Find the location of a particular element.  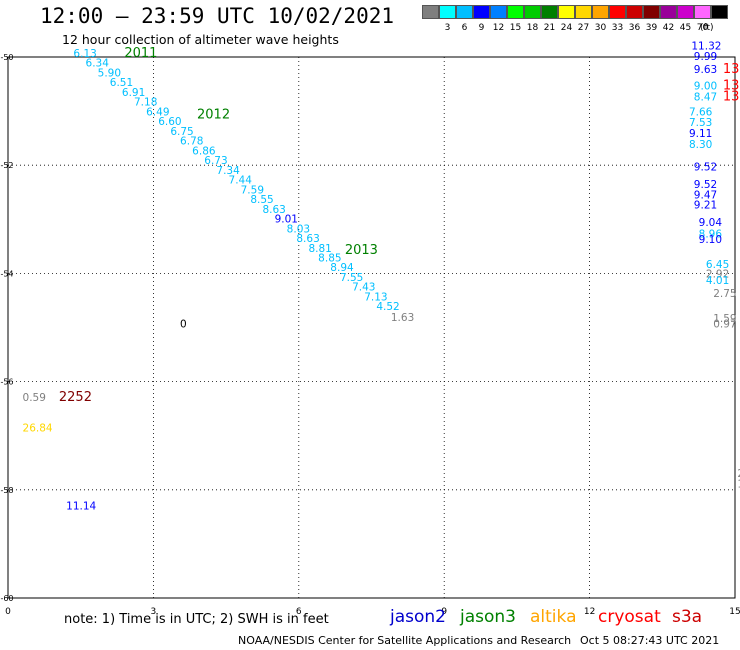

wave-height-label: 6.75 is located at coordinates (181, 132).